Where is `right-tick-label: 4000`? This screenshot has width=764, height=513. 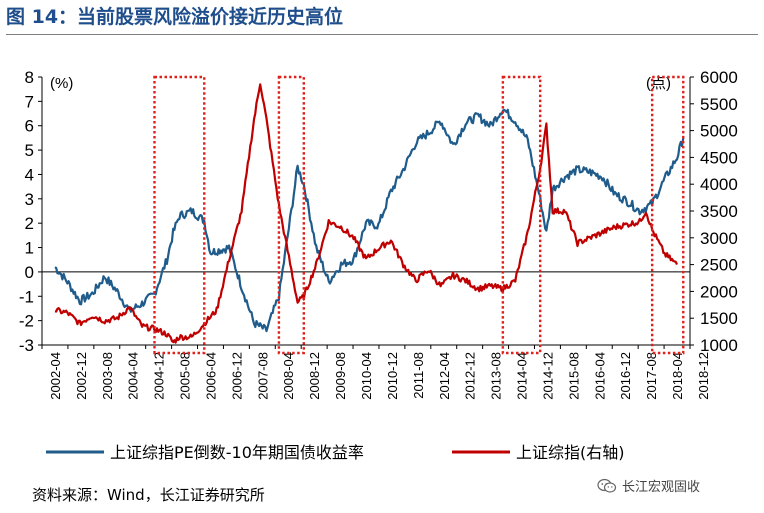
right-tick-label: 4000 is located at coordinates (719, 184).